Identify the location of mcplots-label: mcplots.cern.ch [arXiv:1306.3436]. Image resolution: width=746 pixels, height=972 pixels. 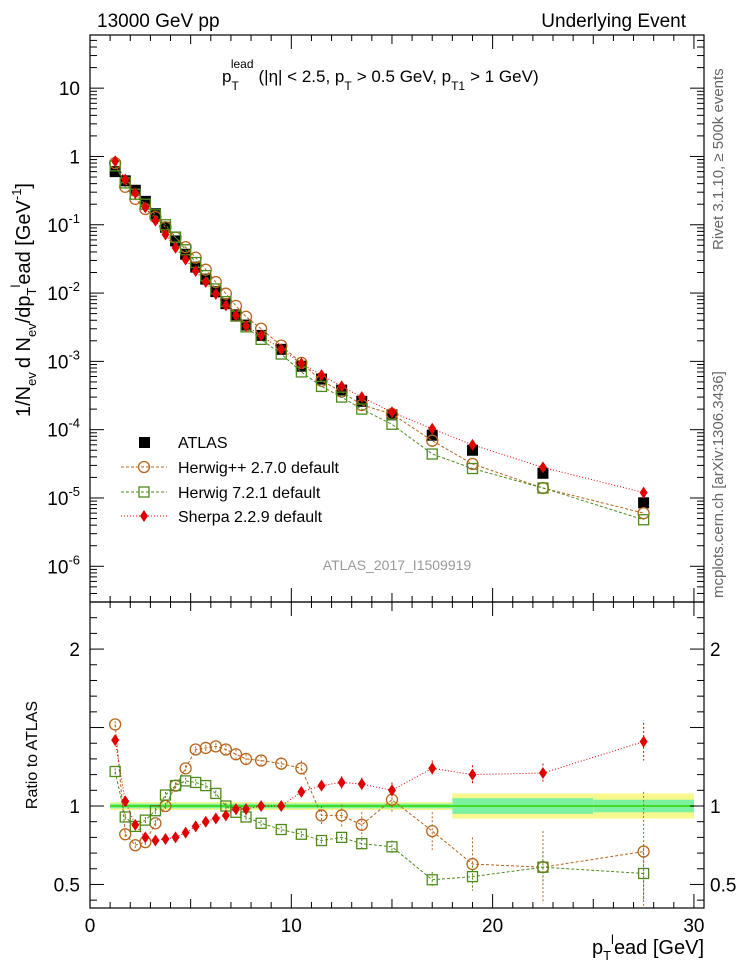
(718, 484).